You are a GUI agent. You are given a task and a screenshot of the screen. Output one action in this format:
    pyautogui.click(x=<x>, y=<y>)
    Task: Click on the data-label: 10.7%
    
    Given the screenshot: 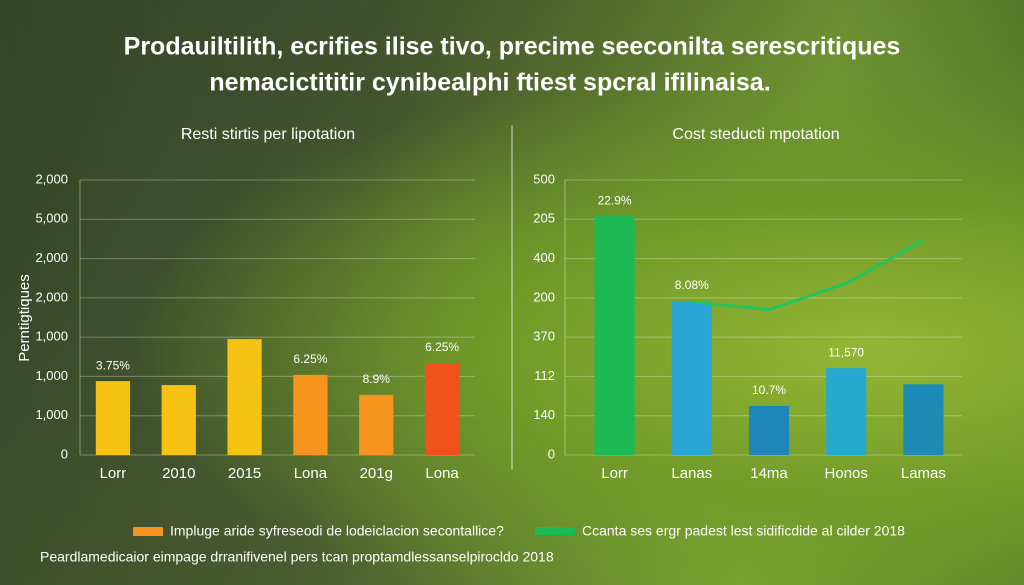 What is the action you would take?
    pyautogui.click(x=769, y=390)
    